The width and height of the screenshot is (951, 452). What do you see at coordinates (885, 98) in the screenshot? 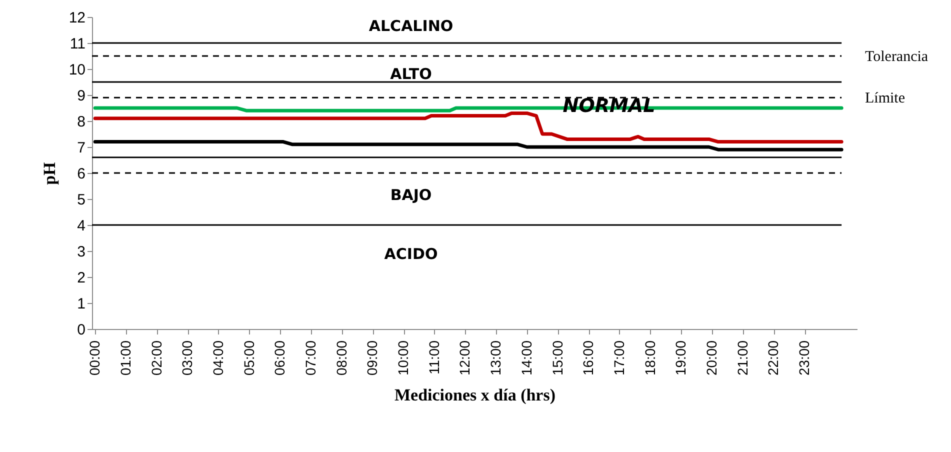
I see `ref-line-label: Límite` at bounding box center [885, 98].